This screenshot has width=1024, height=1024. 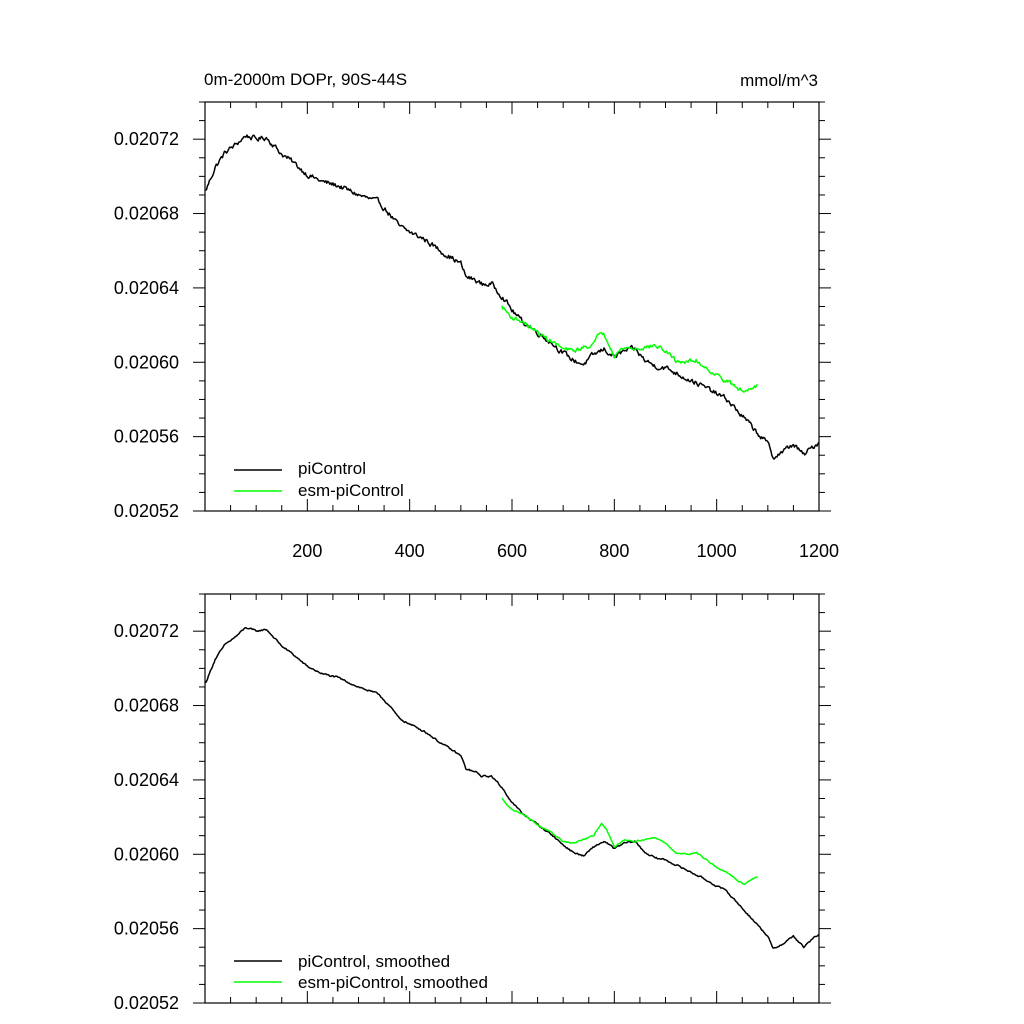 What do you see at coordinates (410, 551) in the screenshot?
I see `x-tick-label: 400` at bounding box center [410, 551].